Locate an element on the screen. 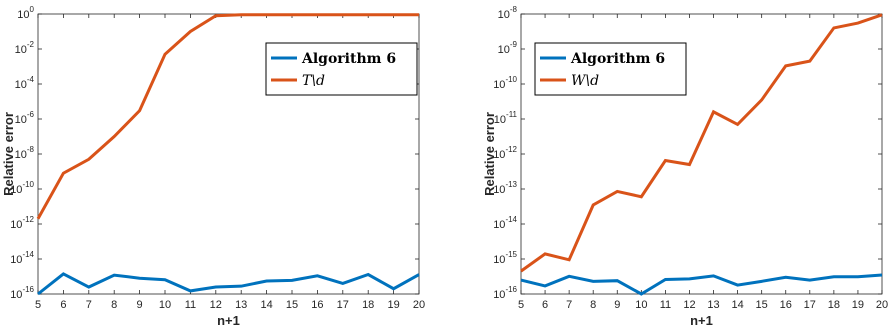 This screenshot has height=336, width=893. right-x-tick-label: 14 is located at coordinates (737, 305).